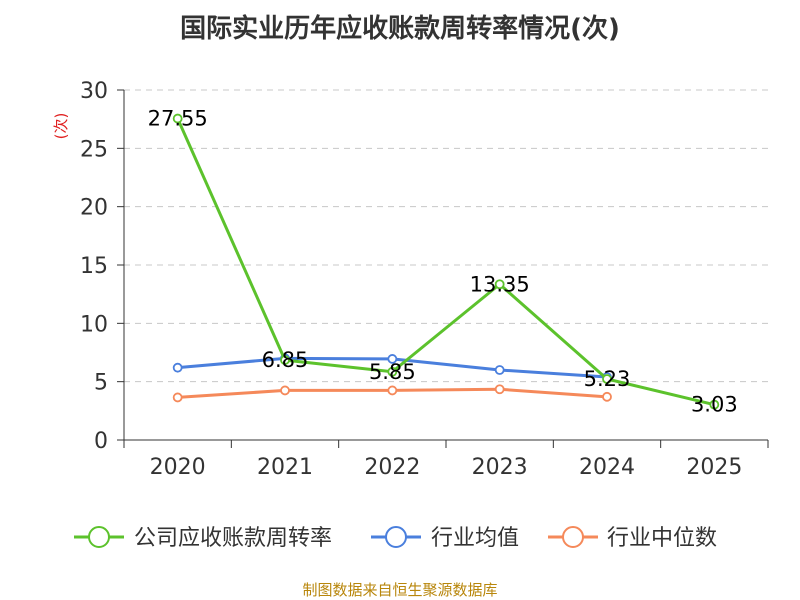 This screenshot has width=800, height=600. I want to click on legend-label: 行业中位数, so click(662, 538).